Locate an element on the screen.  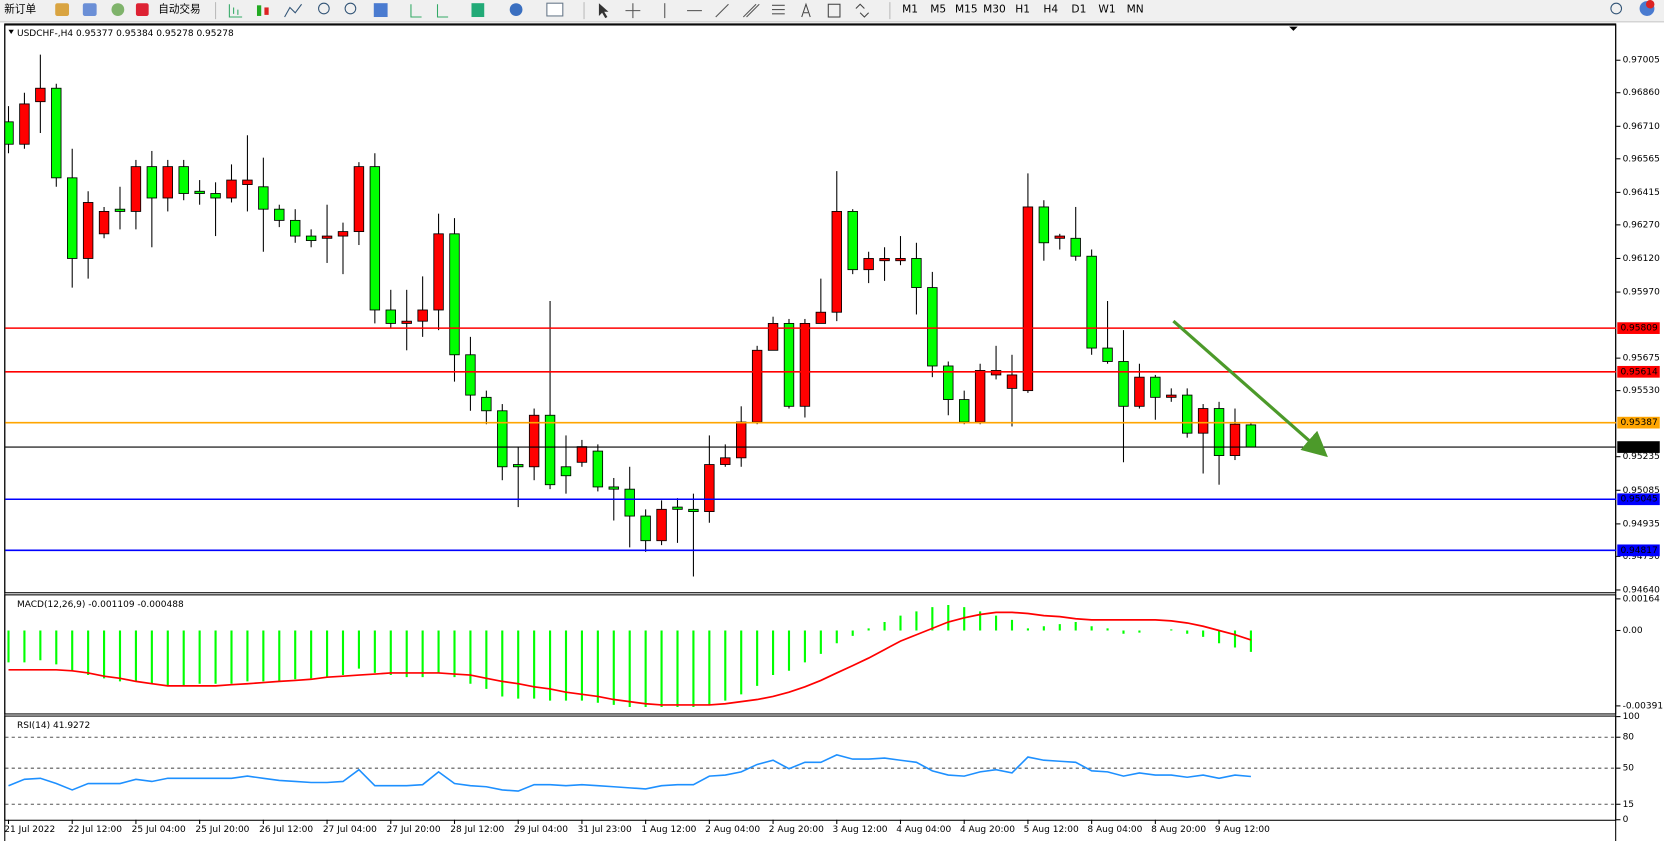
fibo-tool is located at coordinates (778, 9).